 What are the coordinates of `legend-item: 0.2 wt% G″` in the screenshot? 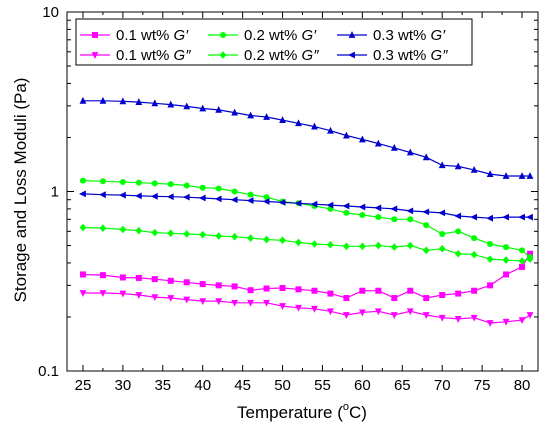 It's located at (263, 55).